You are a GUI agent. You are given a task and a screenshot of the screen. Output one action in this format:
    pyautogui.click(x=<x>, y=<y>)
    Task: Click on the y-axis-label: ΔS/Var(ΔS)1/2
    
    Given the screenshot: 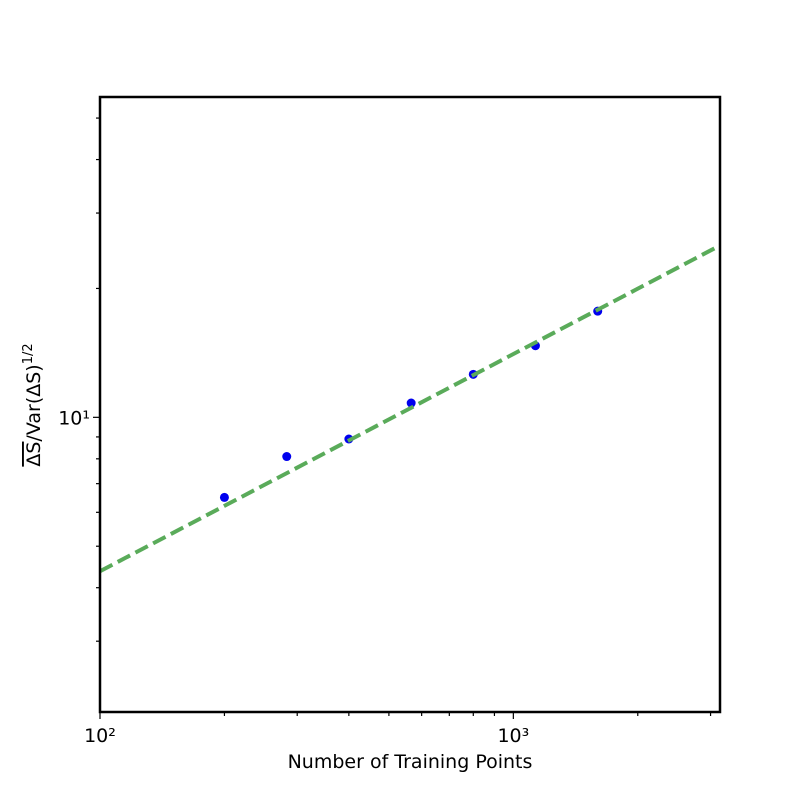 What is the action you would take?
    pyautogui.click(x=33, y=404)
    